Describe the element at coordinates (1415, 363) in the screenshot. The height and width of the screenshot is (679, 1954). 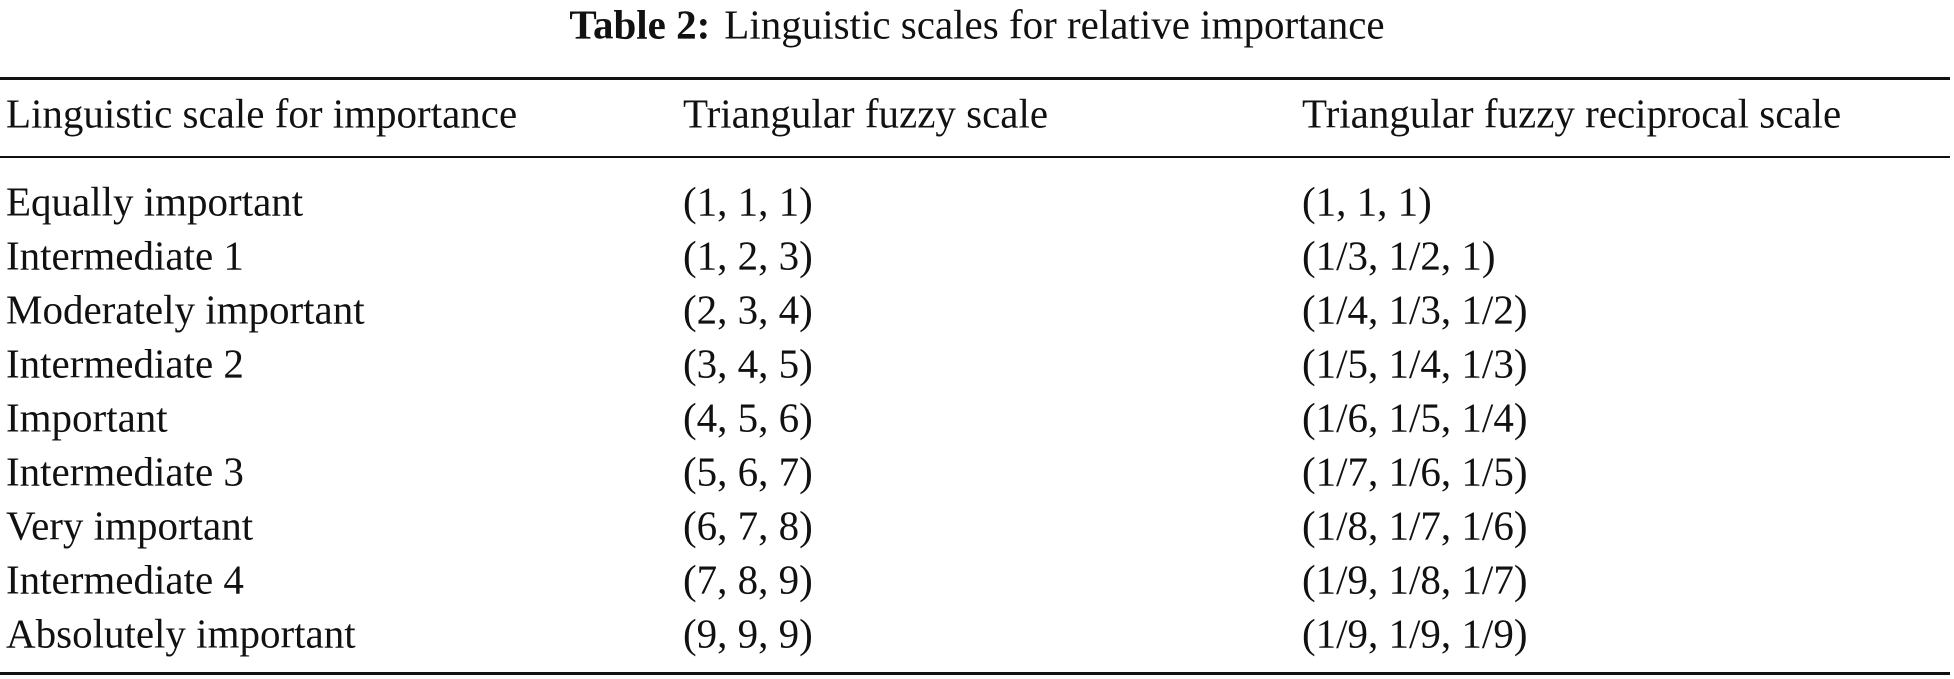
I see `table-cell: (1/5, 1/4, 1/3)` at that location.